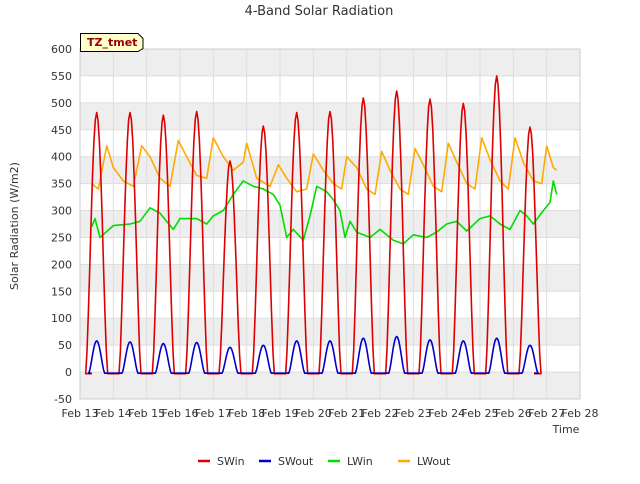 The height and width of the screenshot is (484, 640). I want to click on x-tick-label: Feb 28, so click(580, 413).